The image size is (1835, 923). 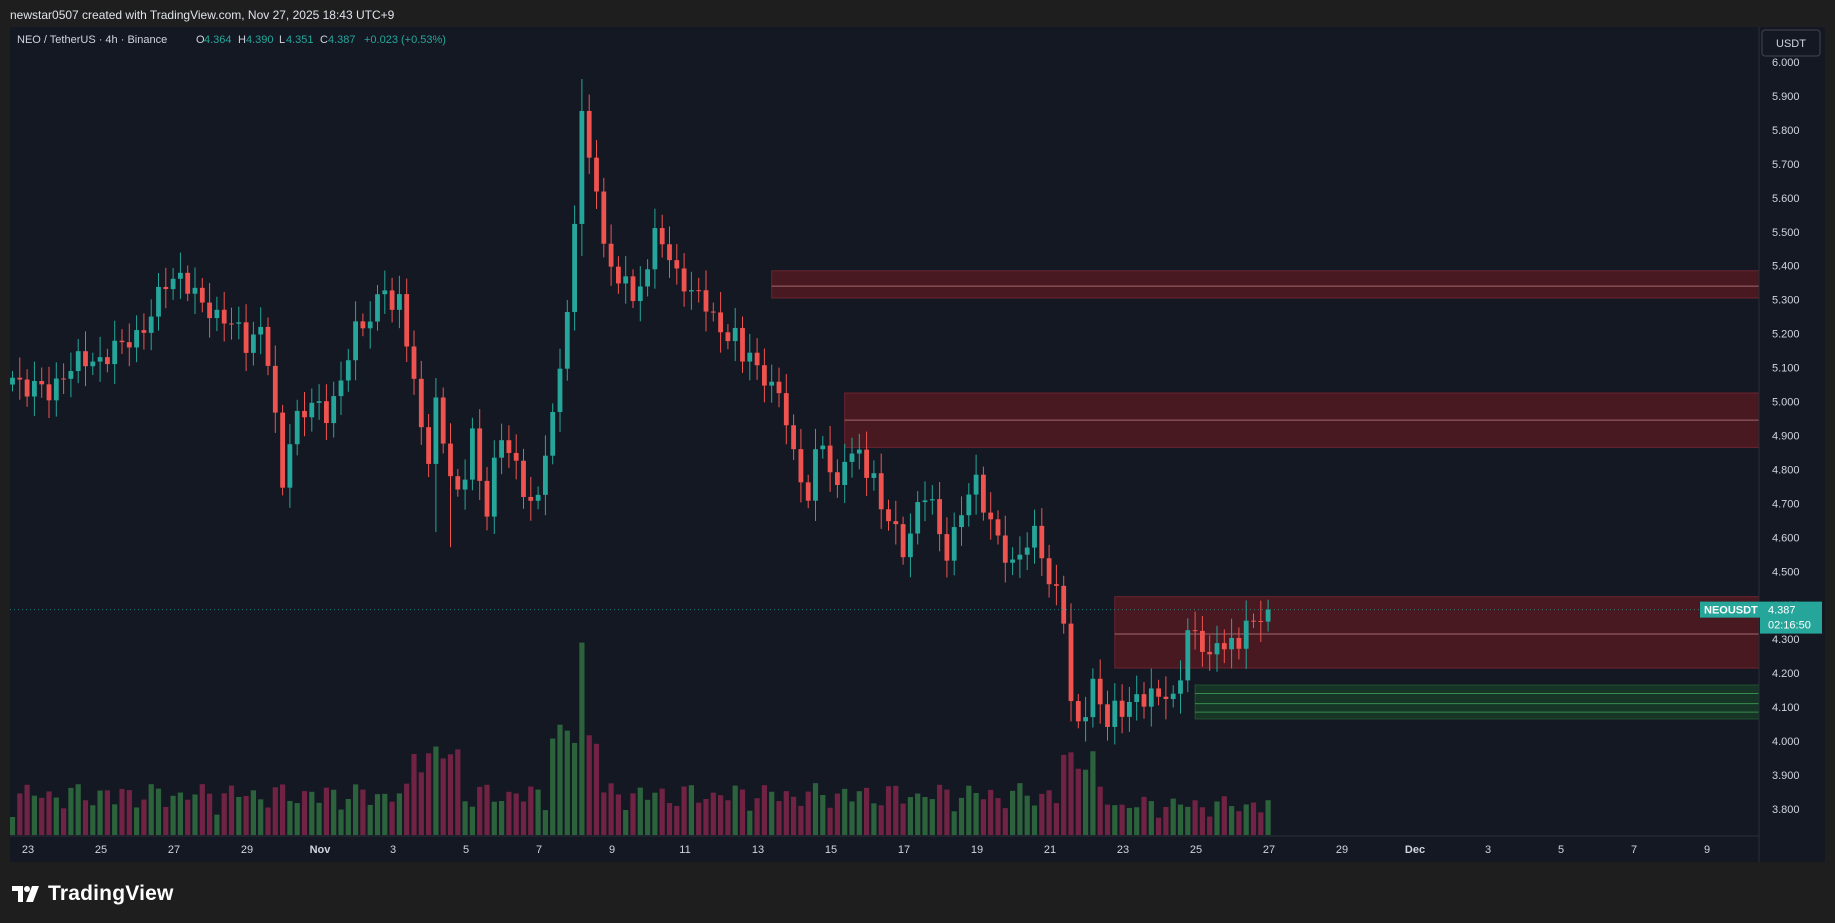 I want to click on time-tick-label: 21, so click(x=1050, y=850).